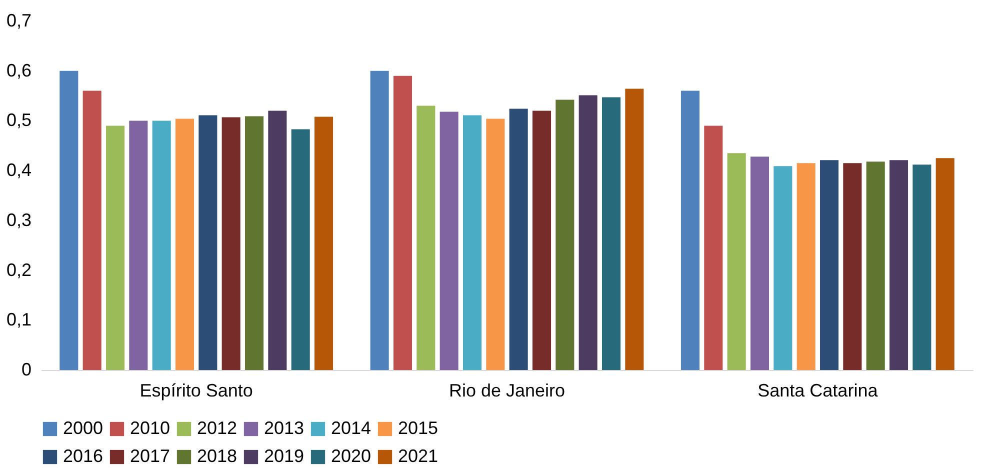 This screenshot has width=981, height=470. What do you see at coordinates (217, 456) in the screenshot?
I see `legend-label: 2018` at bounding box center [217, 456].